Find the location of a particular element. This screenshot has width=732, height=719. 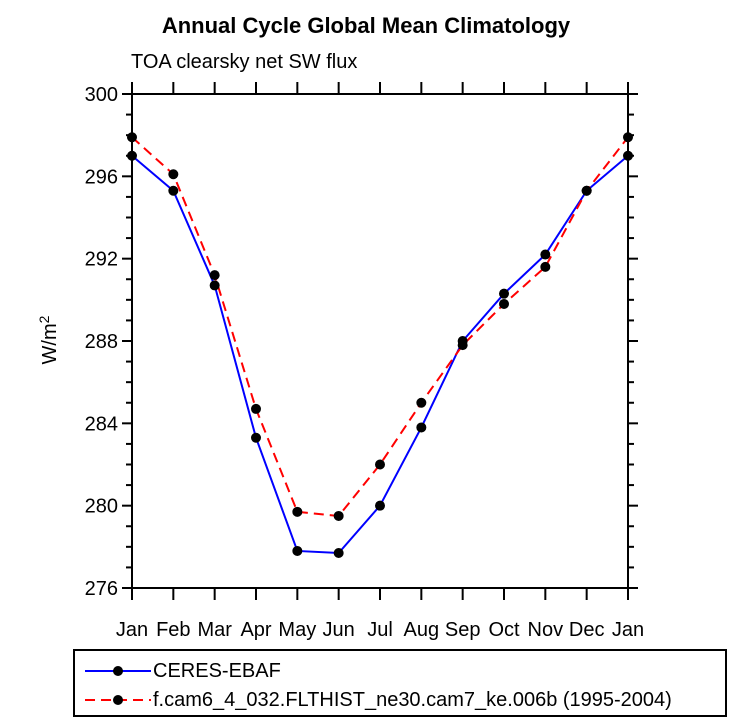

x-tick-label: May is located at coordinates (297, 630).